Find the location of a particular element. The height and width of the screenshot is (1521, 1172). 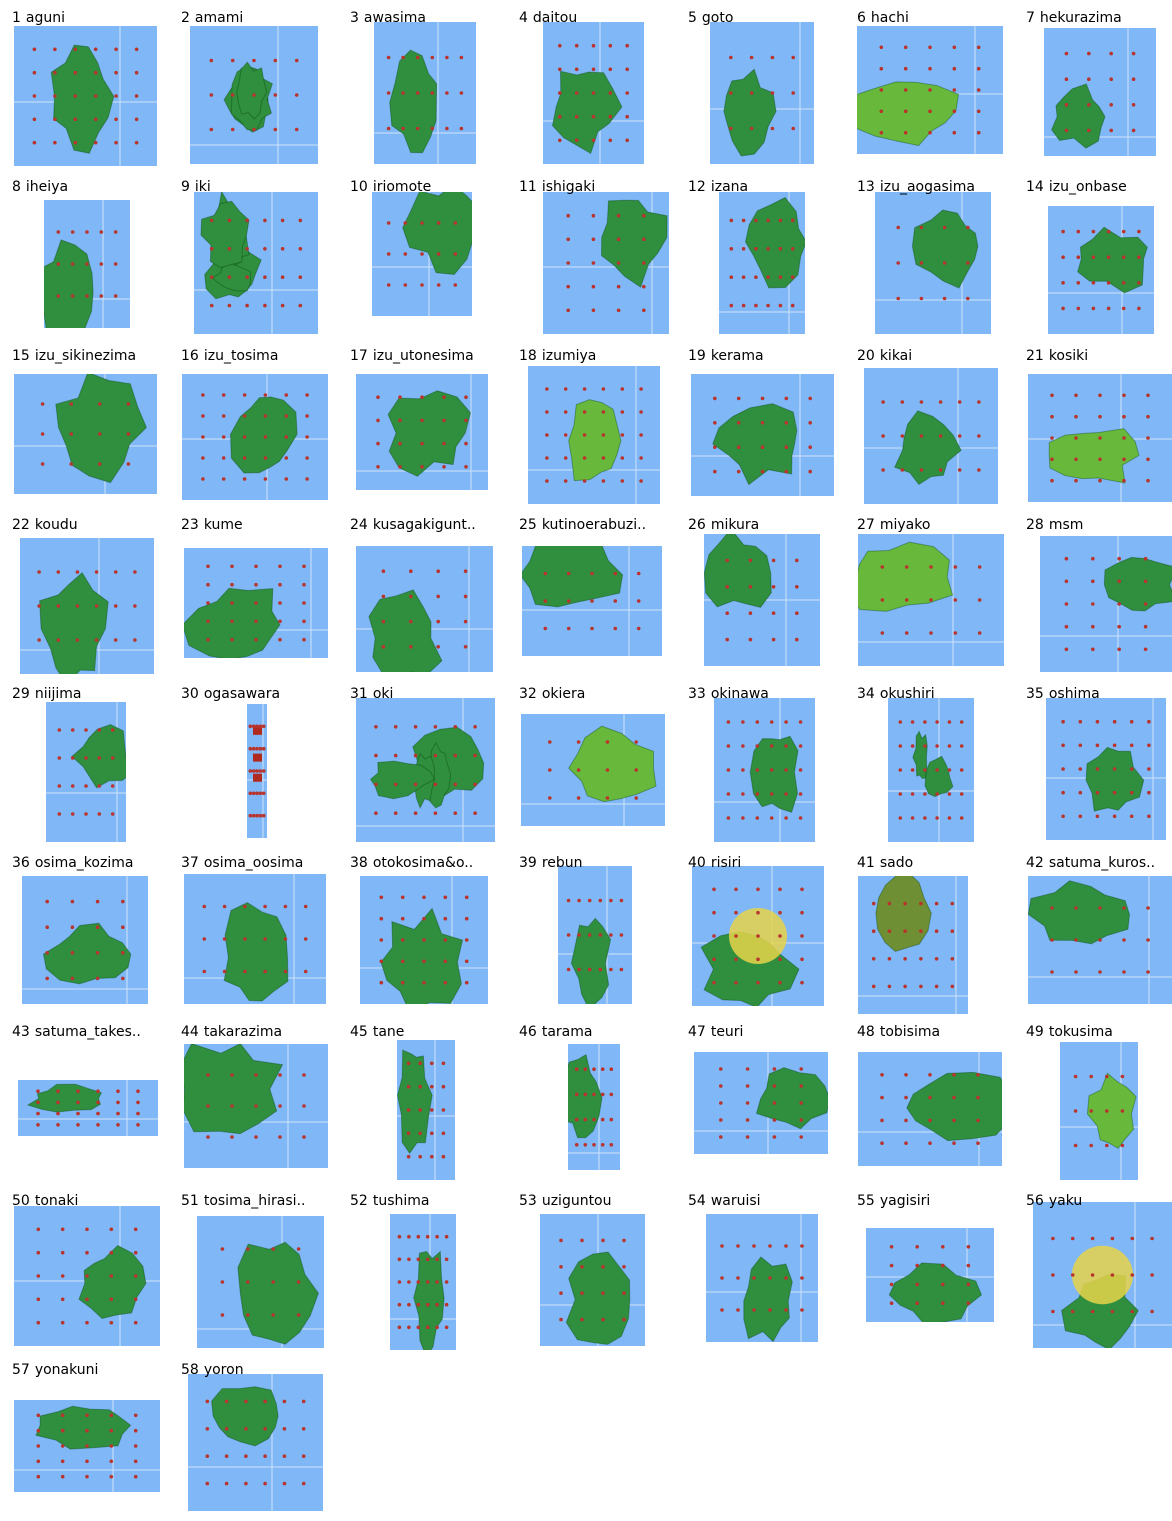

island-tile-yaku: 56 yaku is located at coordinates (1093, 1267).